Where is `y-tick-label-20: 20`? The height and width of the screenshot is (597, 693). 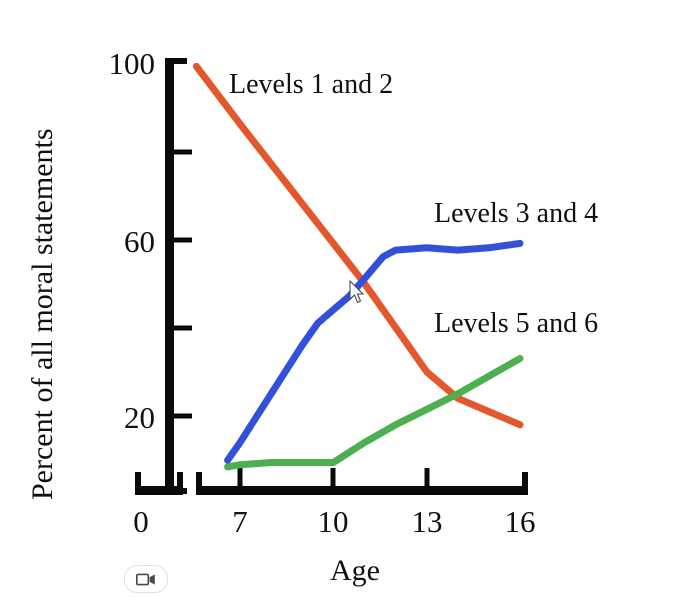 y-tick-label-20: 20 is located at coordinates (139, 417).